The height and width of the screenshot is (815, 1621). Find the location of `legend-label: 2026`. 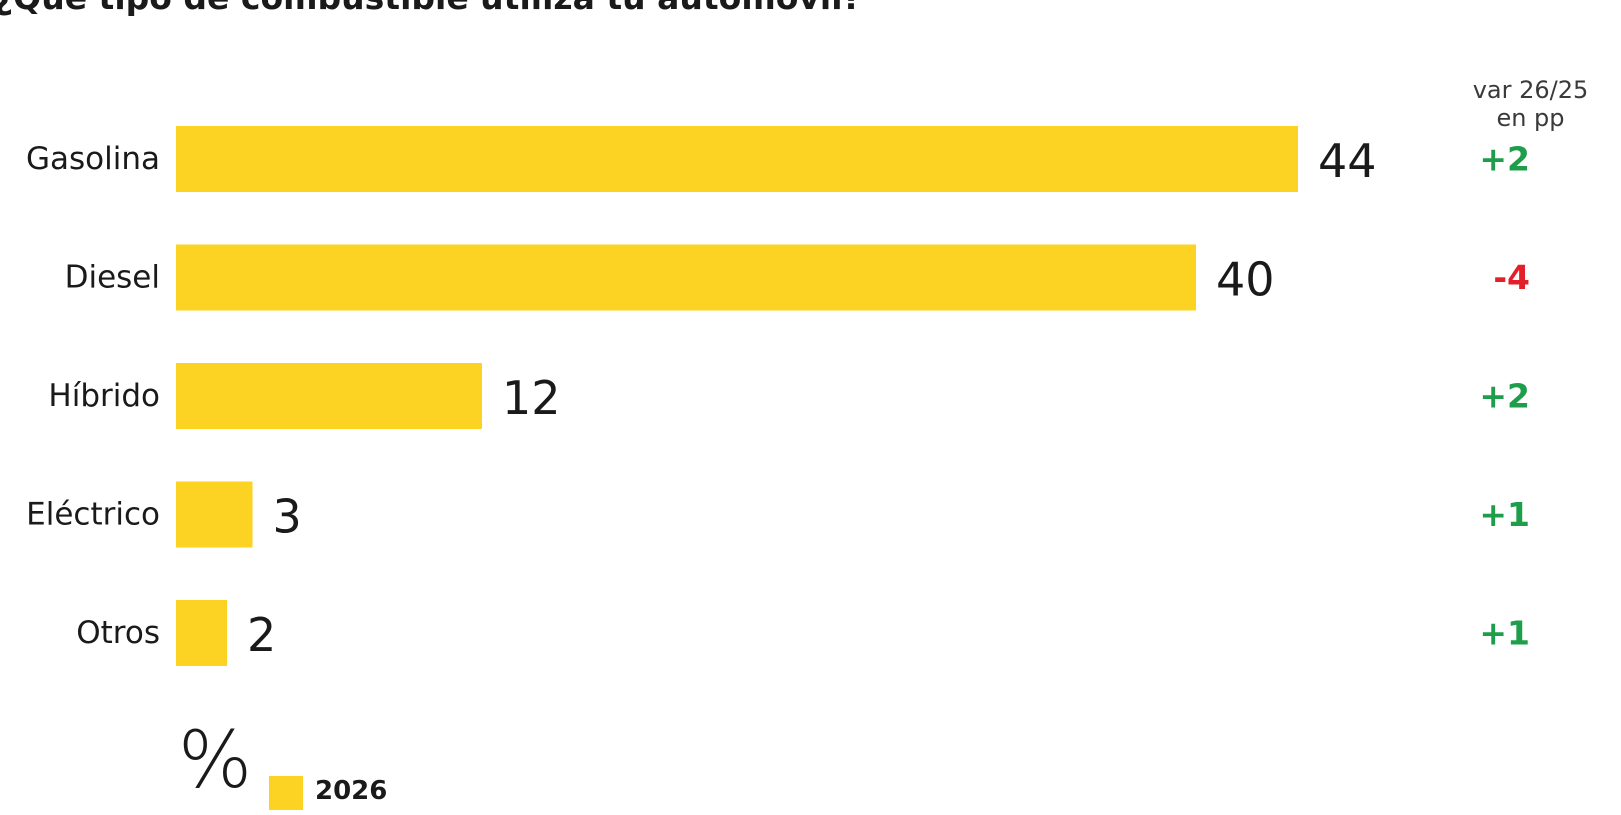

legend-label: 2026 is located at coordinates (351, 791).